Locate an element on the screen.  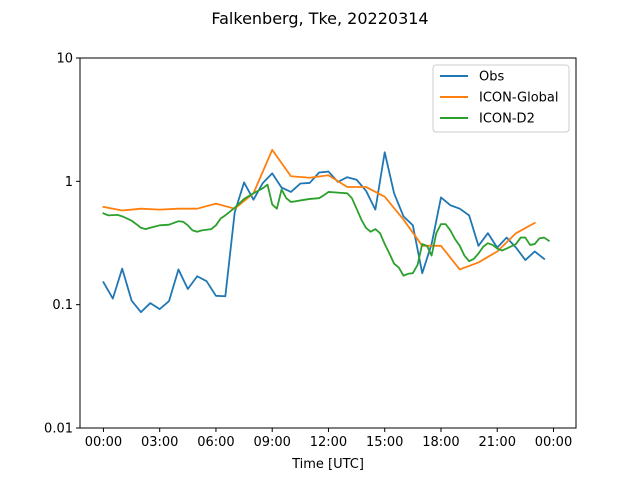
x-tick-label-4: 12:00 is located at coordinates (328, 442).